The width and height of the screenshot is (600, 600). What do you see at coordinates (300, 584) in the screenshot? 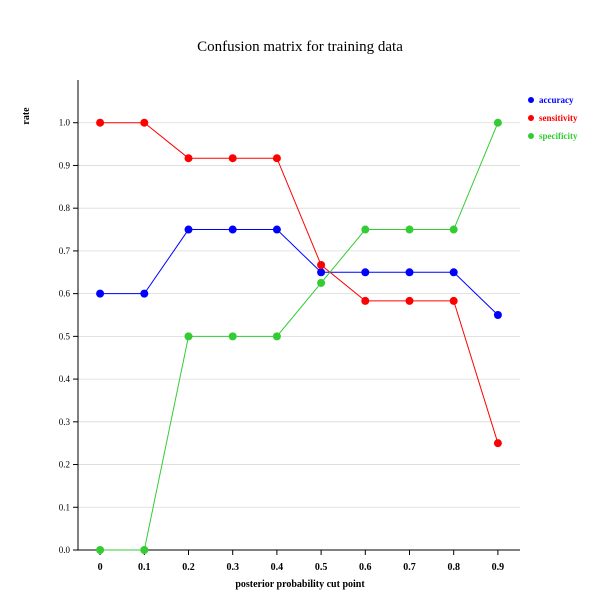
I see `x-axis-label: posterior probability cut point` at bounding box center [300, 584].